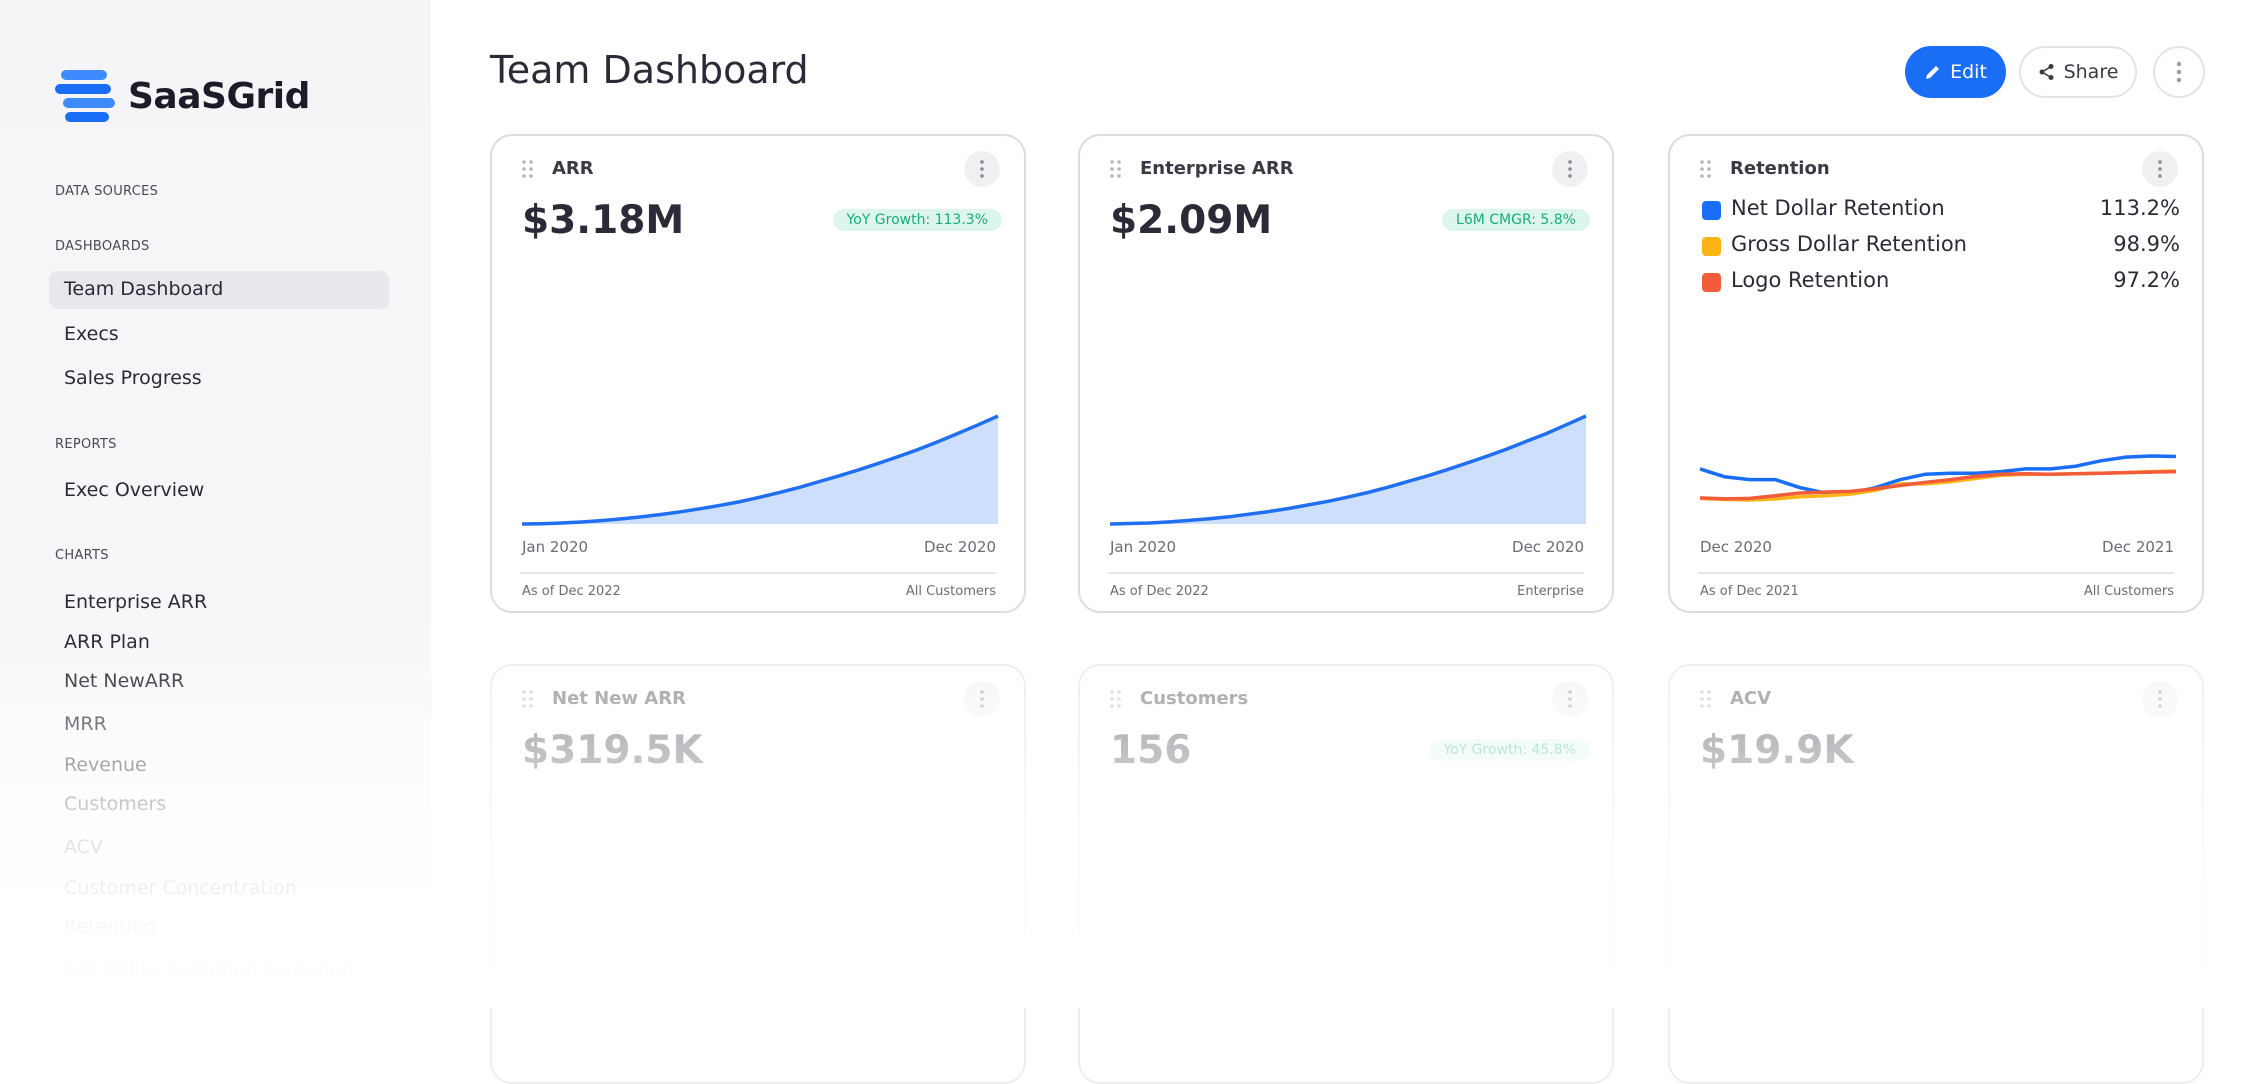 This screenshot has width=2266, height=1084. What do you see at coordinates (1849, 244) in the screenshot?
I see `legend-name: Gross Dollar Retention` at bounding box center [1849, 244].